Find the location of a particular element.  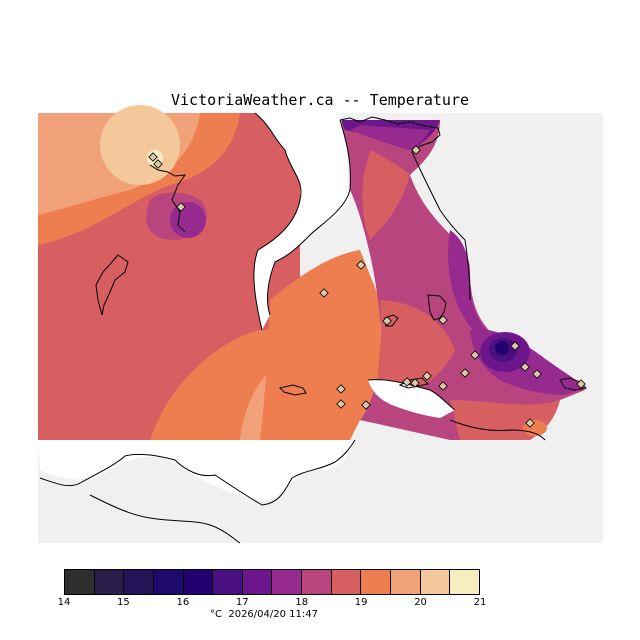

colorbar-tick-label: 16 is located at coordinates (183, 602).